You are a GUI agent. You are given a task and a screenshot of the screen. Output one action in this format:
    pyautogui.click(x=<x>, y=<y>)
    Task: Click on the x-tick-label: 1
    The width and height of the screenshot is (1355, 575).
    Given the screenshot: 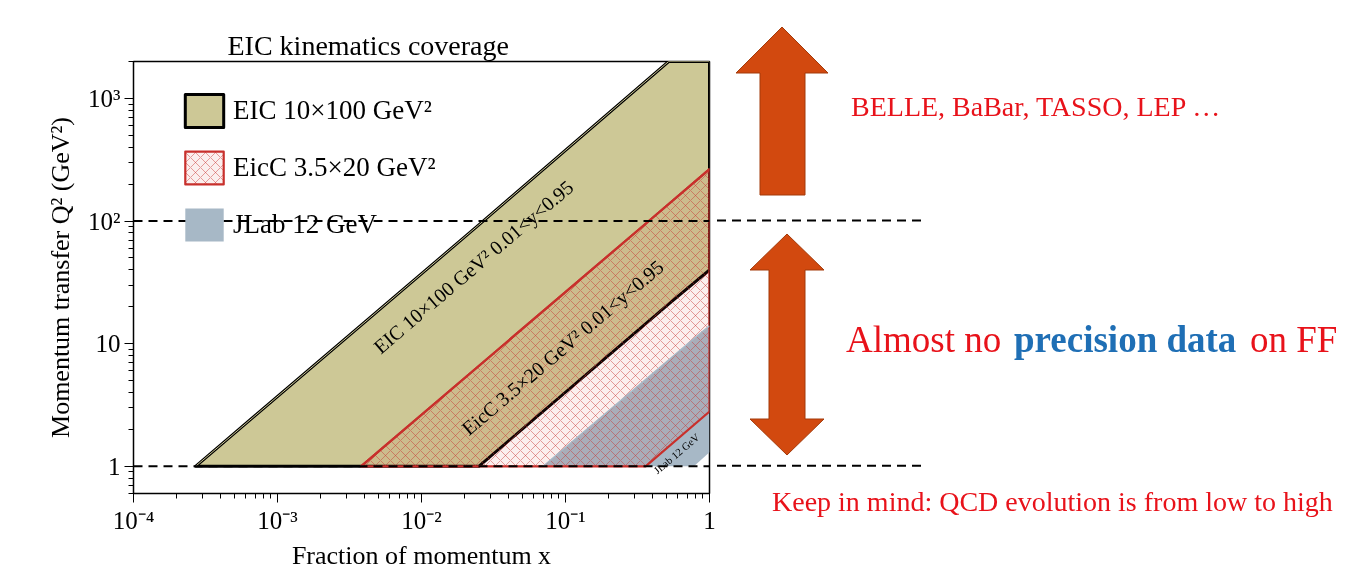 What is the action you would take?
    pyautogui.click(x=709, y=520)
    